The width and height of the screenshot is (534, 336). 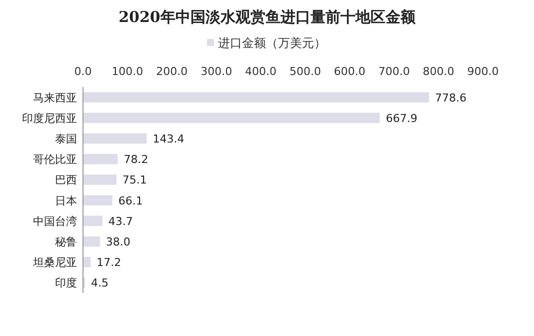 What do you see at coordinates (136, 159) in the screenshot?
I see `data-label: 78.2` at bounding box center [136, 159].